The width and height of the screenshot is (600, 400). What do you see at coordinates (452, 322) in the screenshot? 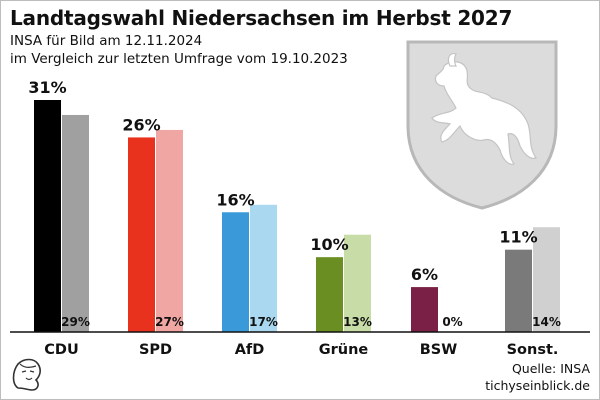
I see `data-label-previous-4: 0%` at bounding box center [452, 322].